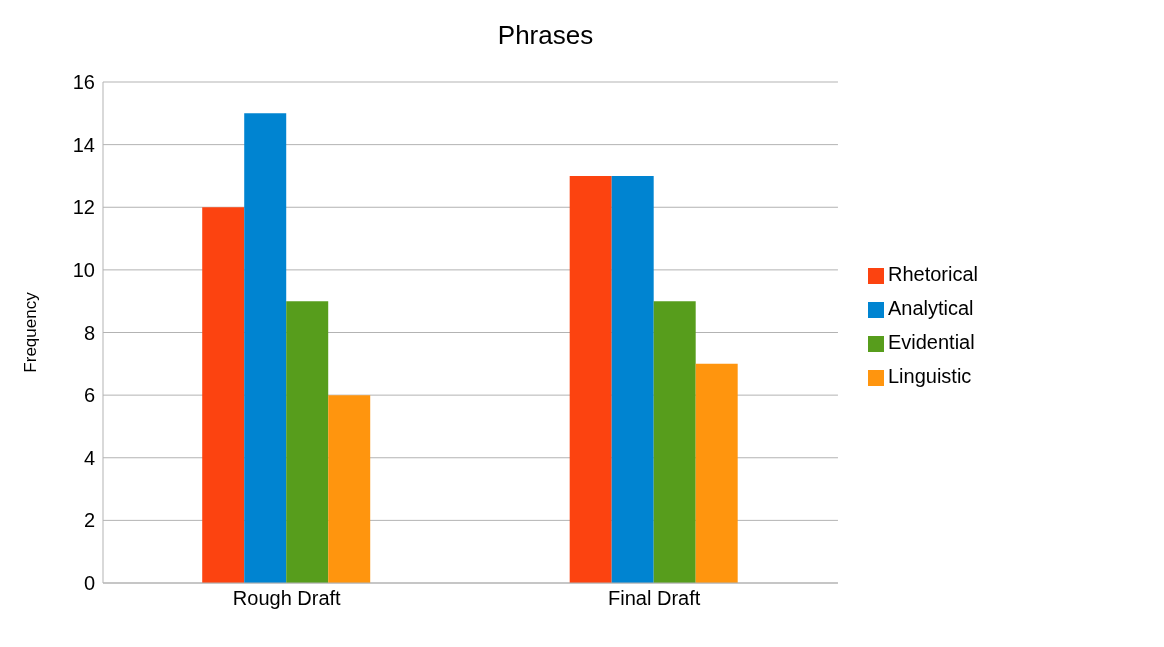 The image size is (1164, 647). I want to click on y-tick-label: 8, so click(89, 332).